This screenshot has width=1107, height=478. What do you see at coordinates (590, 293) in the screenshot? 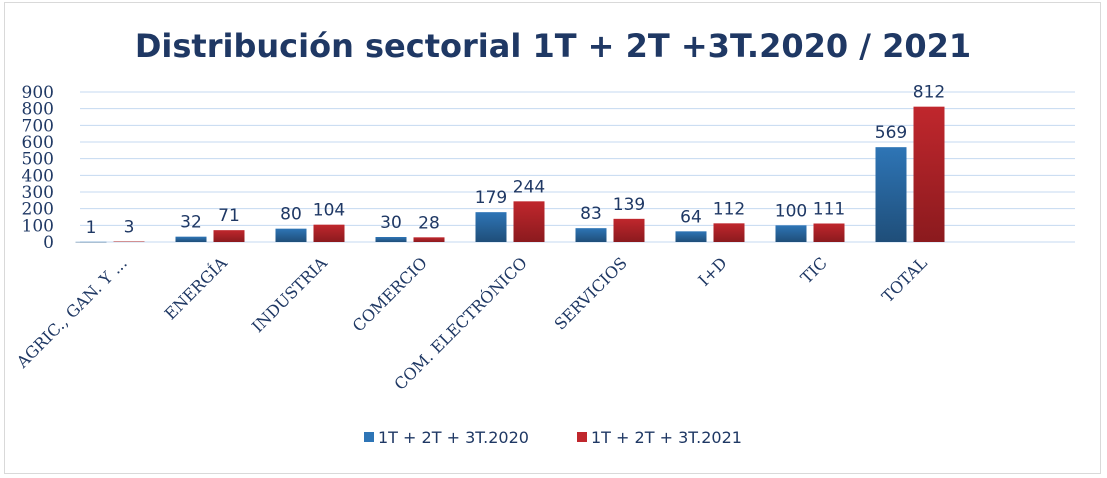
I see `x-tick-label: SERVICIOS` at bounding box center [590, 293].